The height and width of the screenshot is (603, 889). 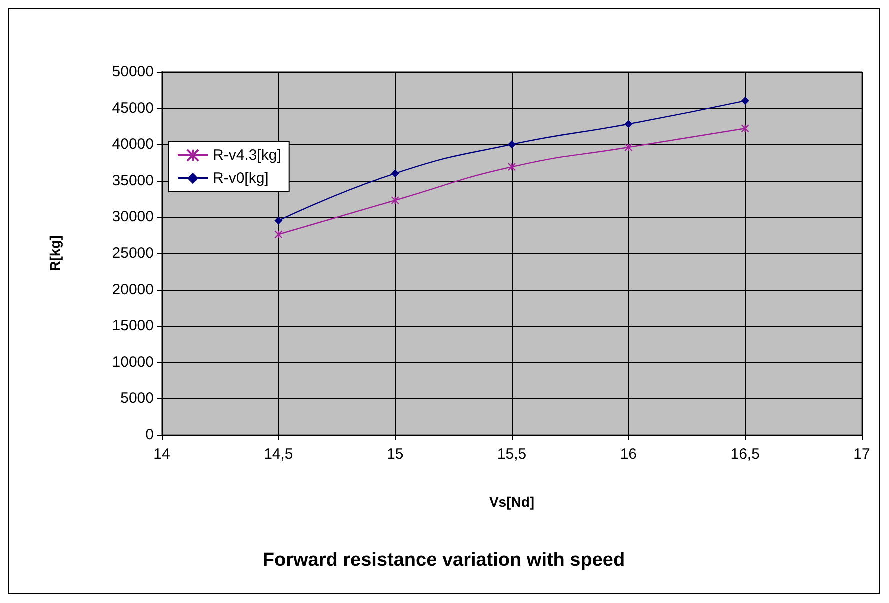 I want to click on y-tick-label: 45000, so click(x=133, y=108).